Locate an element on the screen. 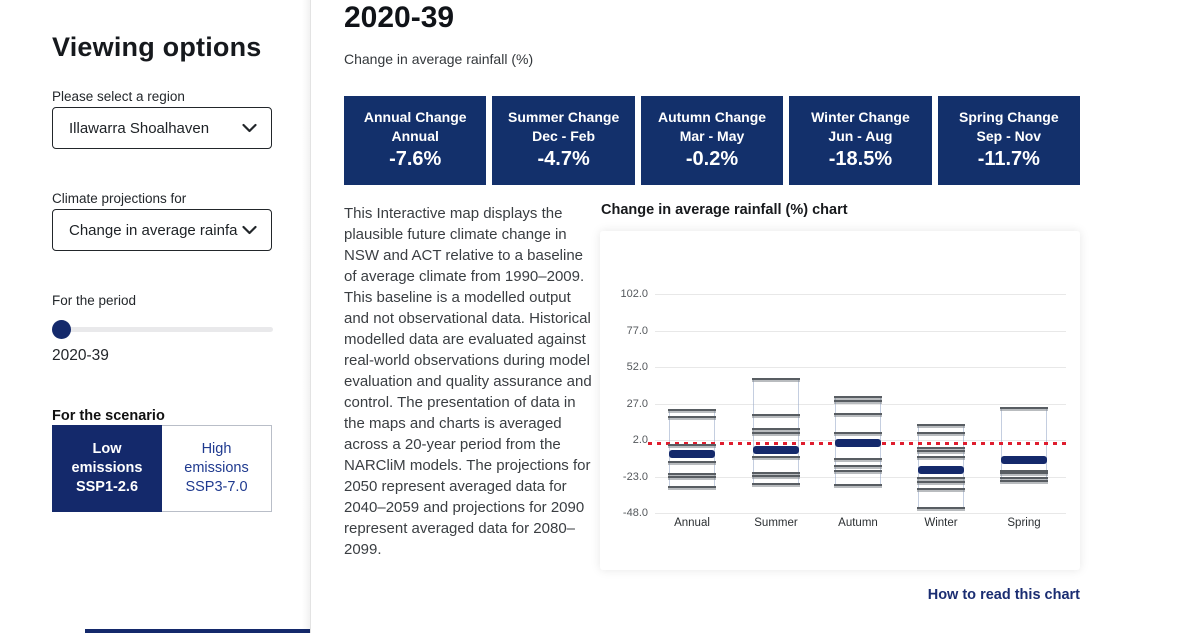 Image resolution: width=1200 pixels, height=633 pixels. y-axis-tick-label: 2.0 is located at coordinates (640, 440).